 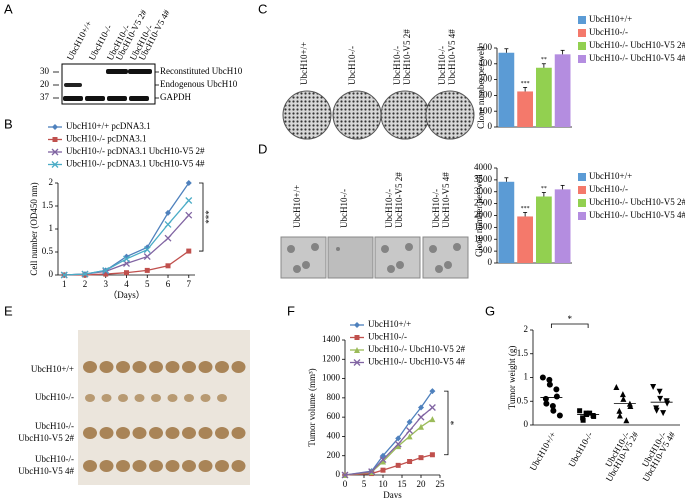 I want to click on legend-label: UbcH10-/- UbcH10-V5 4#, so click(x=637, y=58).